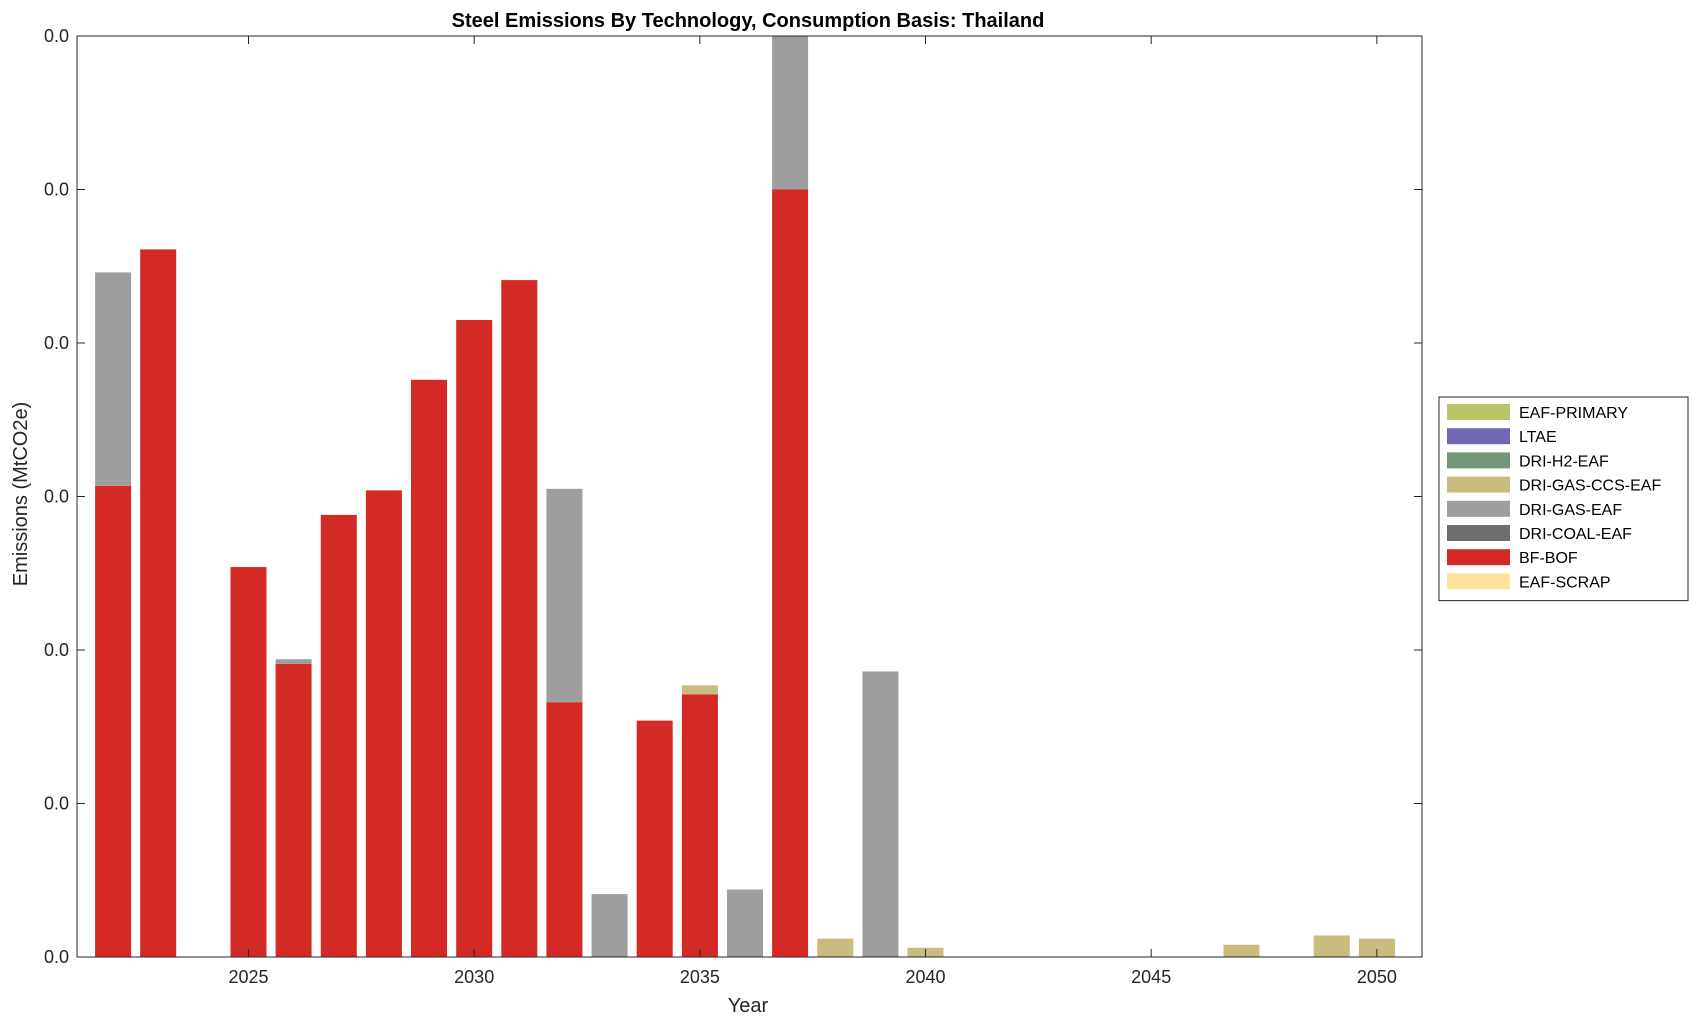 The height and width of the screenshot is (1021, 1696). What do you see at coordinates (1376, 947) in the screenshot?
I see `bar-dri-gas-ccs-eaf-2050` at bounding box center [1376, 947].